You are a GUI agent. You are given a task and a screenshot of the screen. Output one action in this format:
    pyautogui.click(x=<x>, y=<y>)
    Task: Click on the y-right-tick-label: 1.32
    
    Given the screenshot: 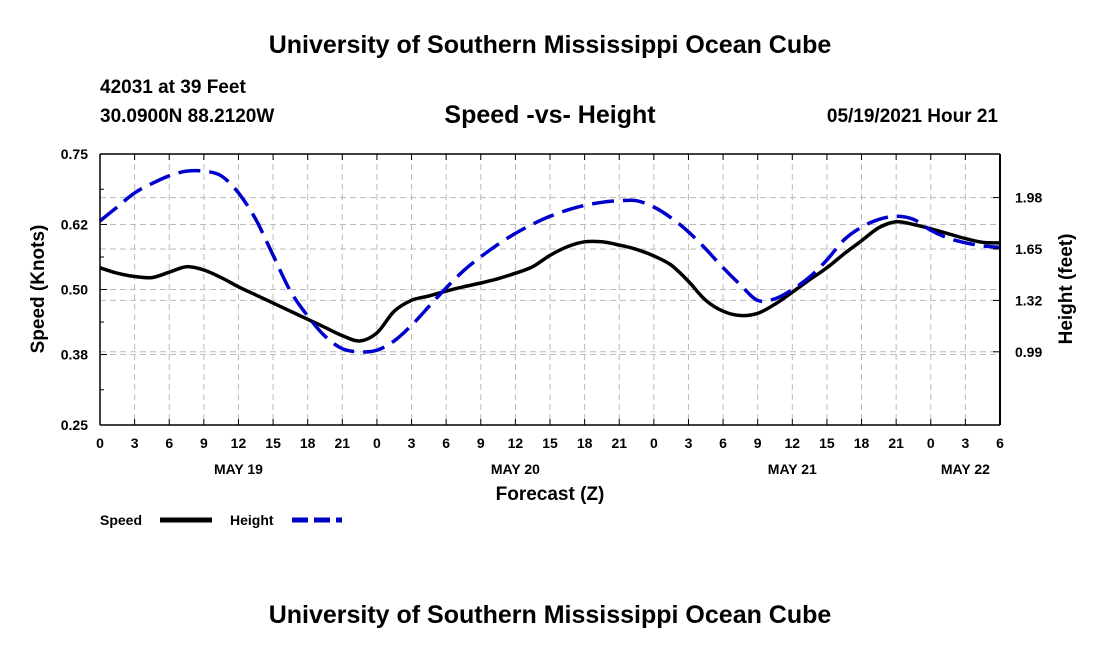 What is the action you would take?
    pyautogui.click(x=1028, y=300)
    